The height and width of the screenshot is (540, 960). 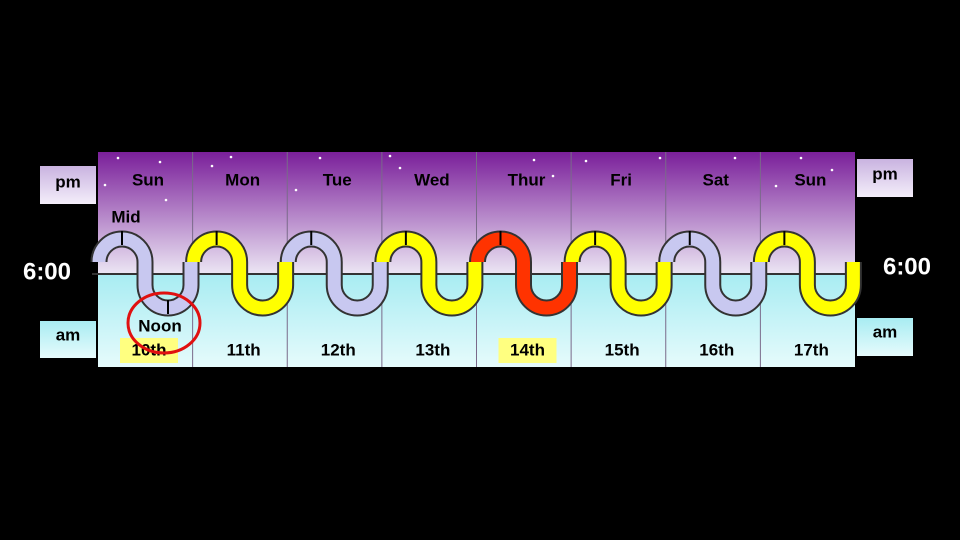 I want to click on date-label: 11th, so click(x=244, y=349).